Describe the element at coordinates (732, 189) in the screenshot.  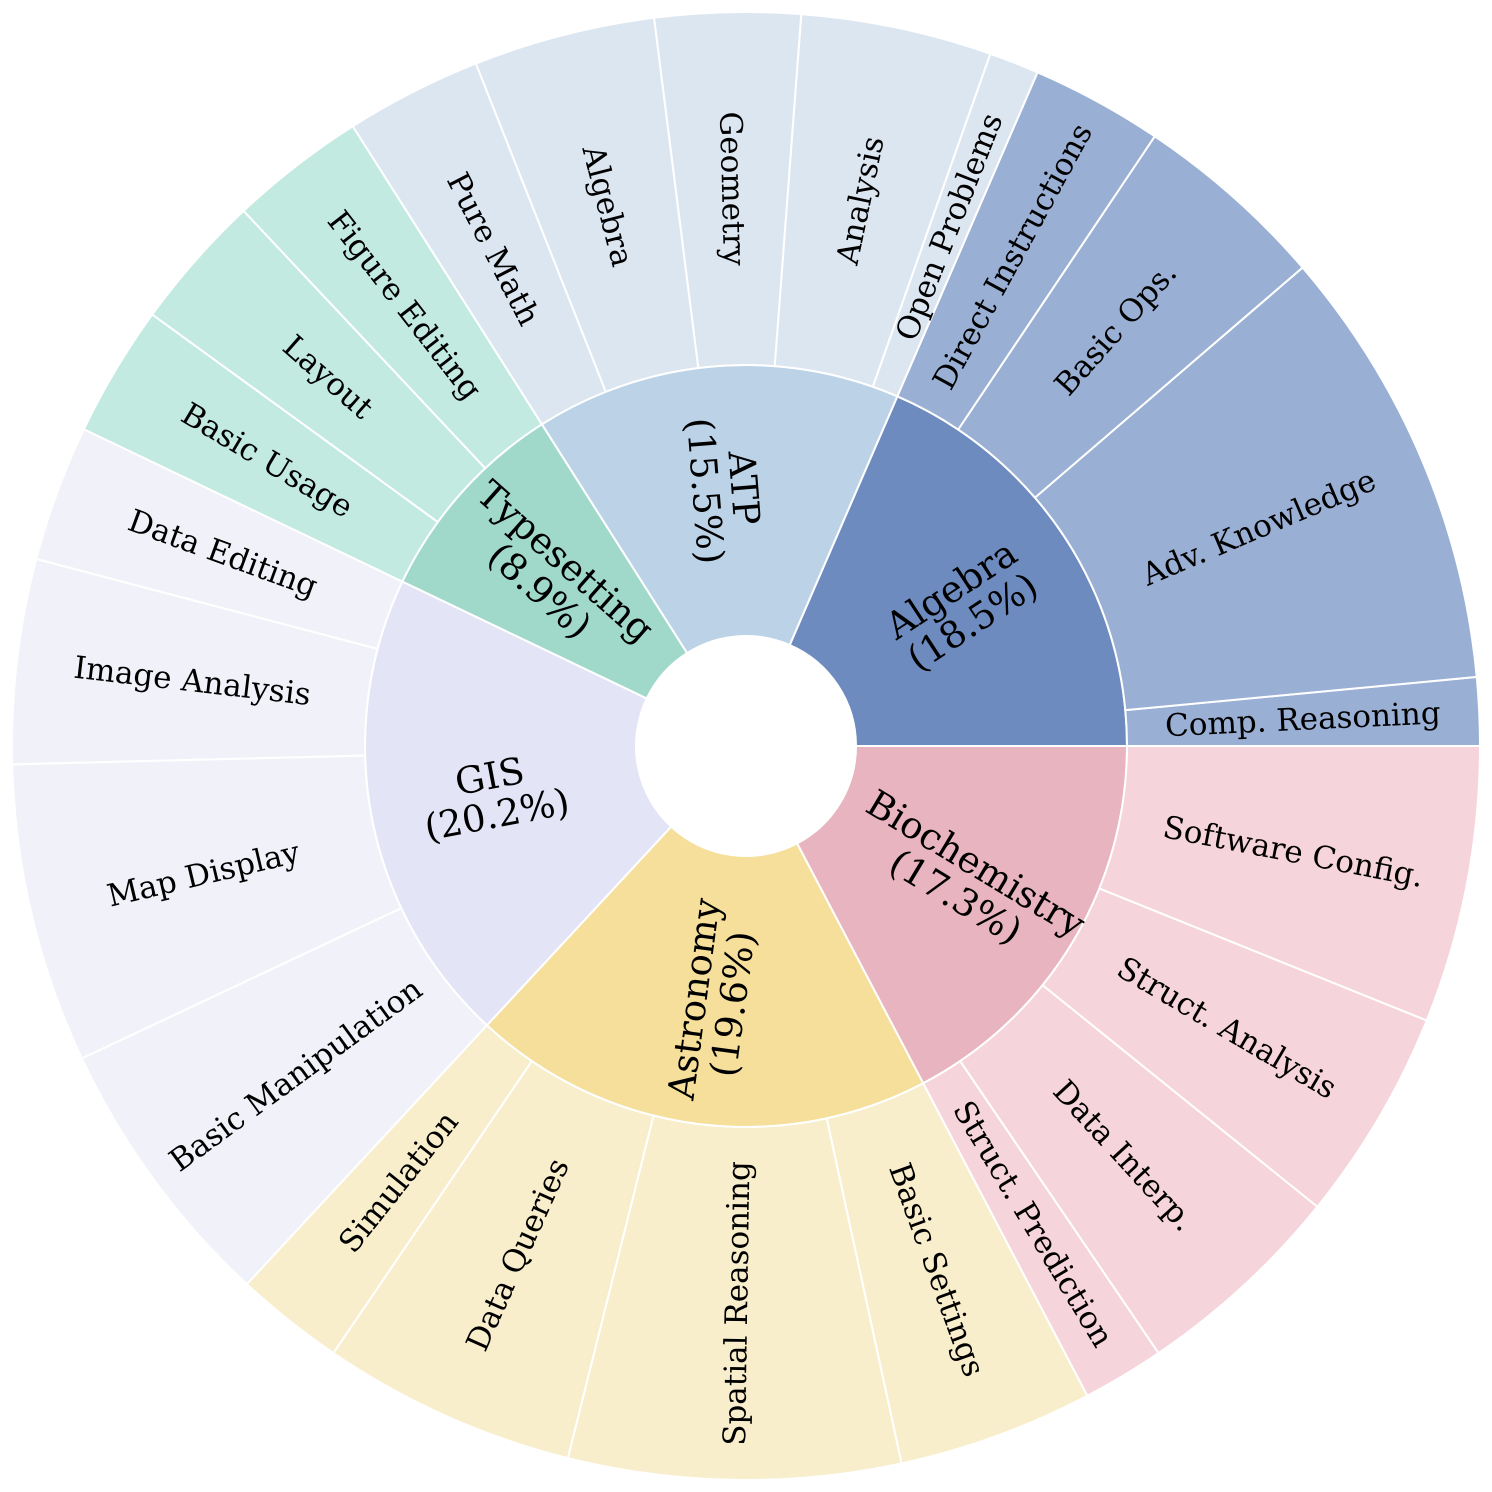
I see `outer-label-atp-geometry: Geometry` at that location.